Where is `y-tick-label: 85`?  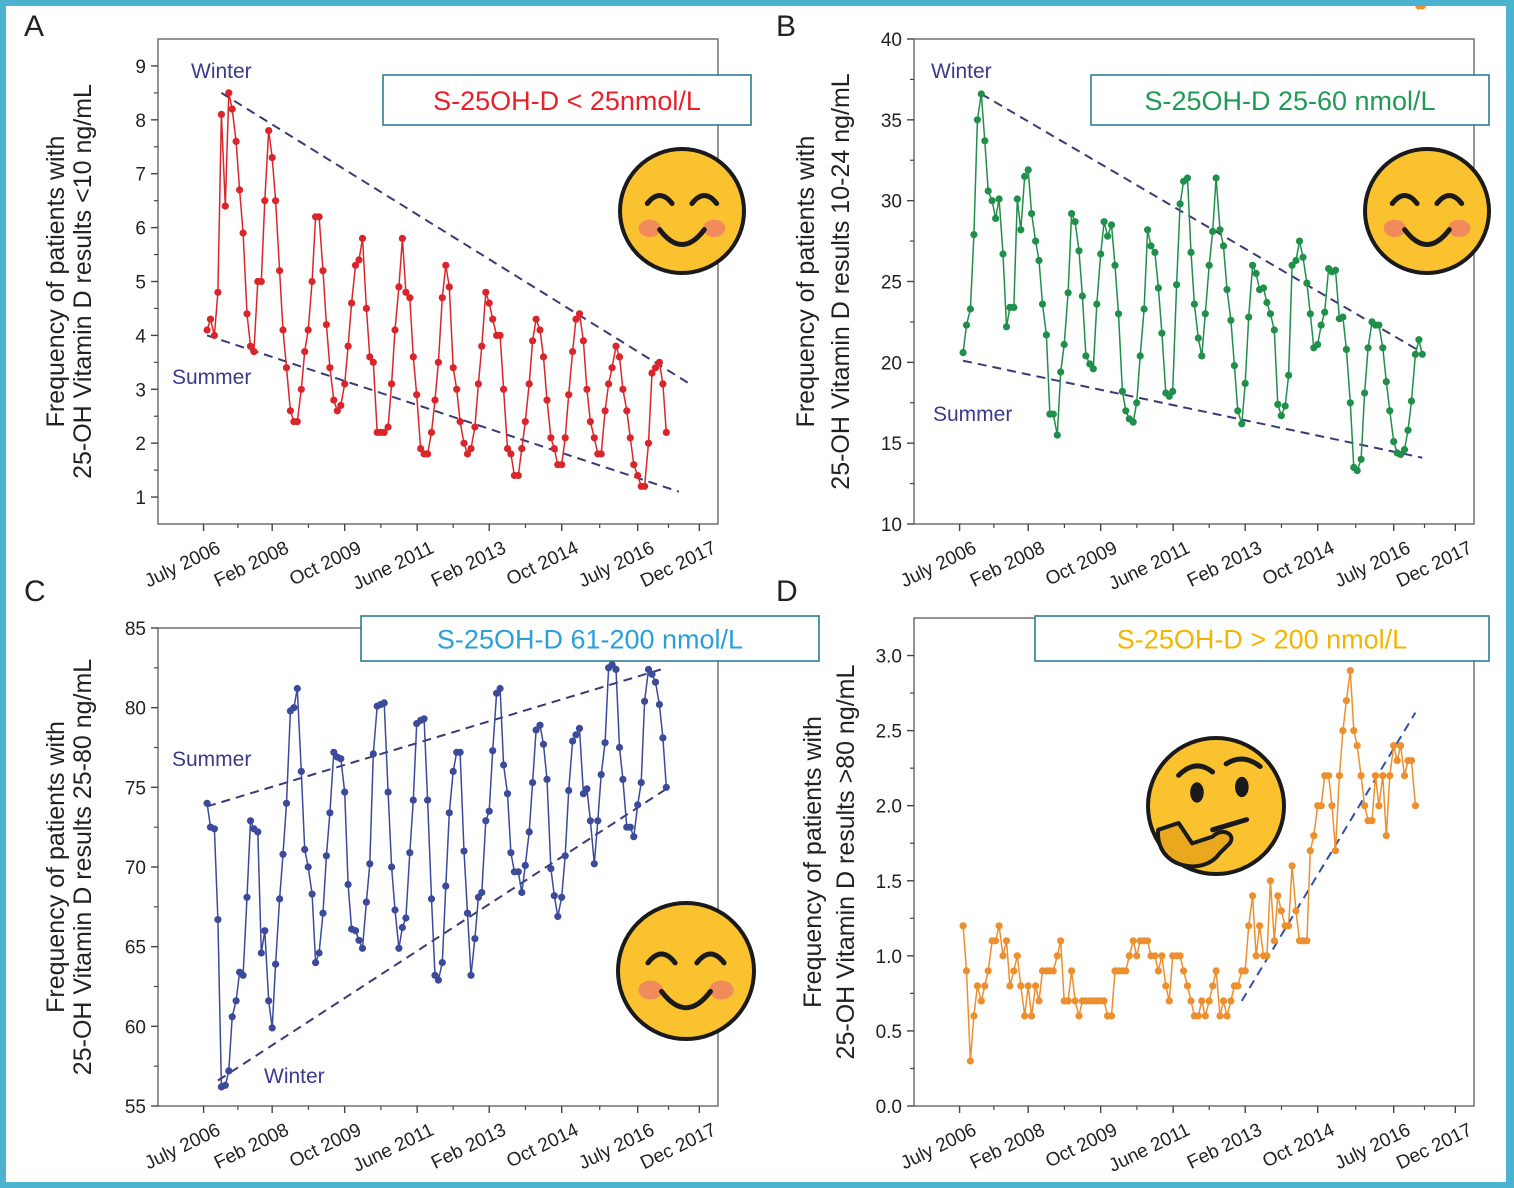 y-tick-label: 85 is located at coordinates (135, 629).